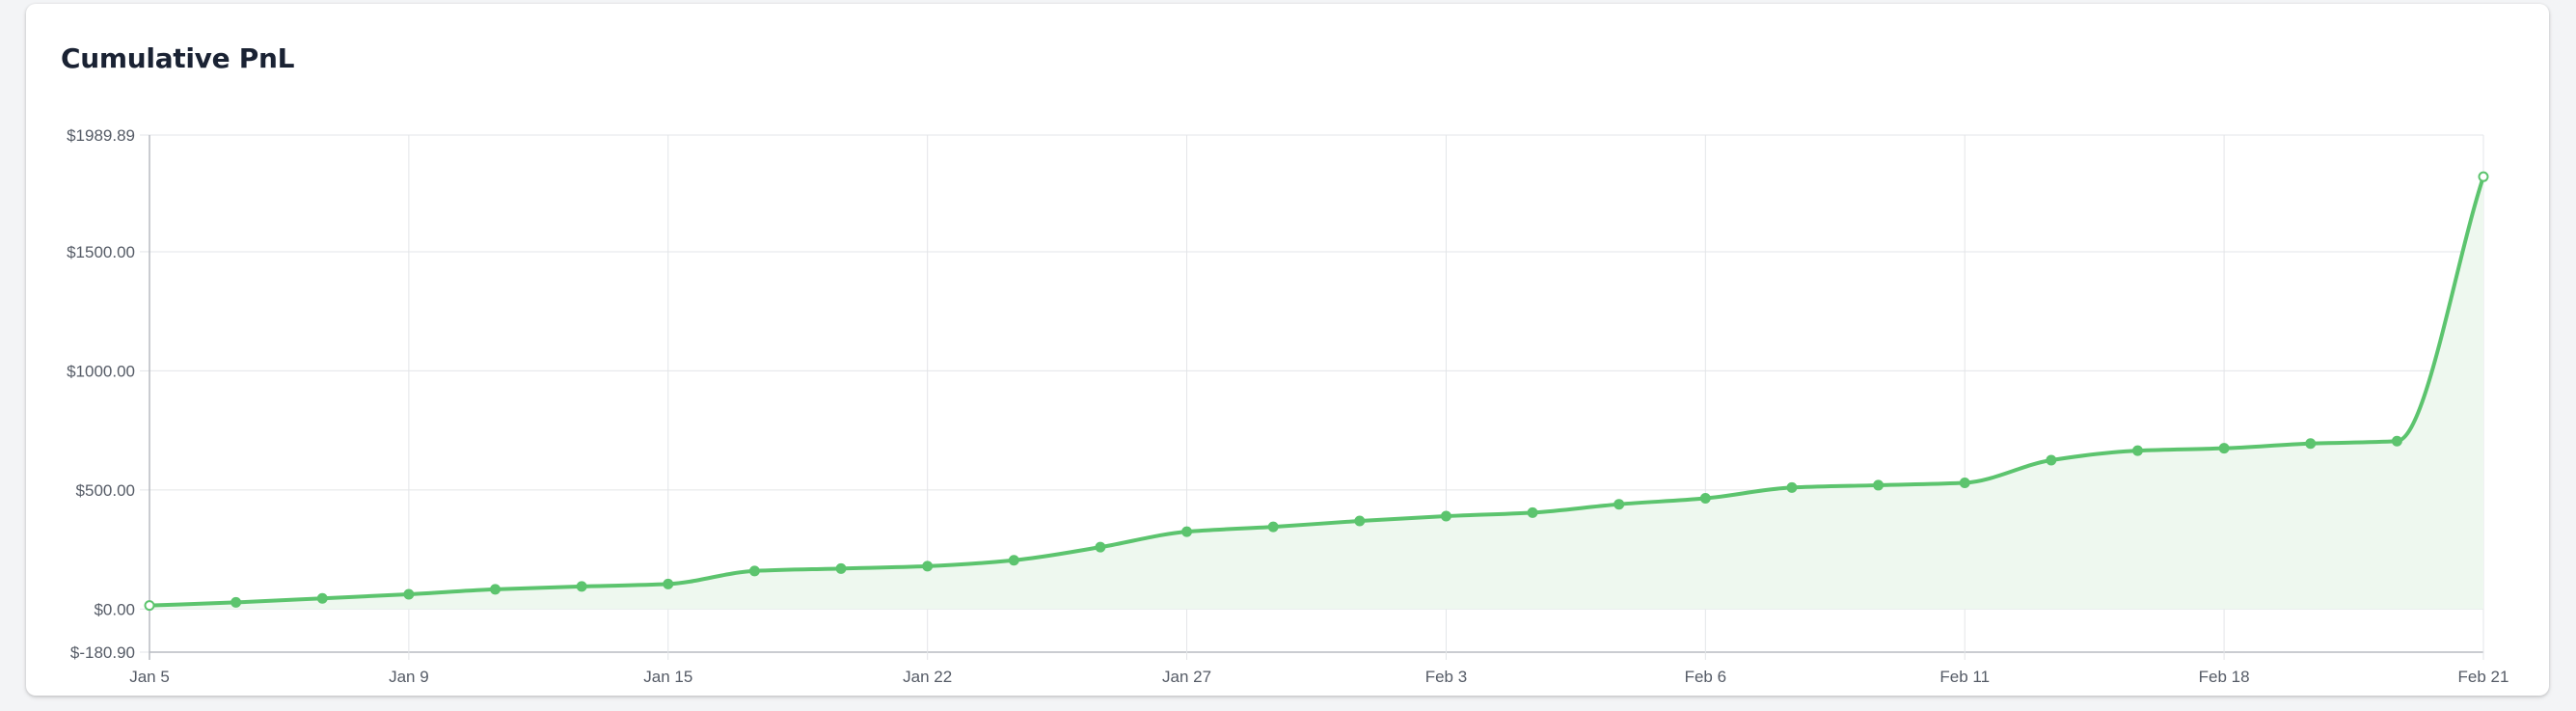 This screenshot has width=2576, height=711. Describe the element at coordinates (101, 135) in the screenshot. I see `y-tick-label: $1989.89` at that location.